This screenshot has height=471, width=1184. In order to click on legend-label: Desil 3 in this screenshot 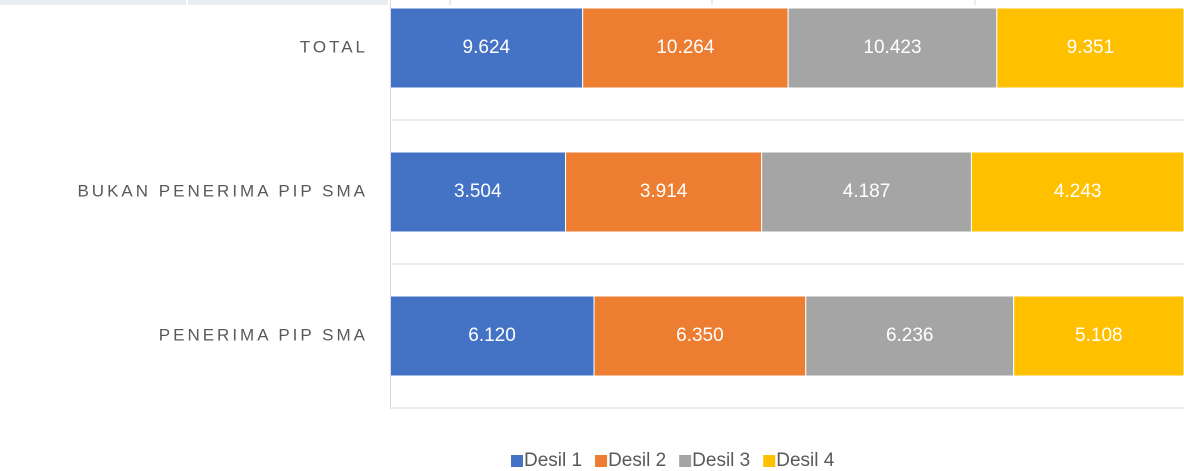, I will do `click(721, 460)`.